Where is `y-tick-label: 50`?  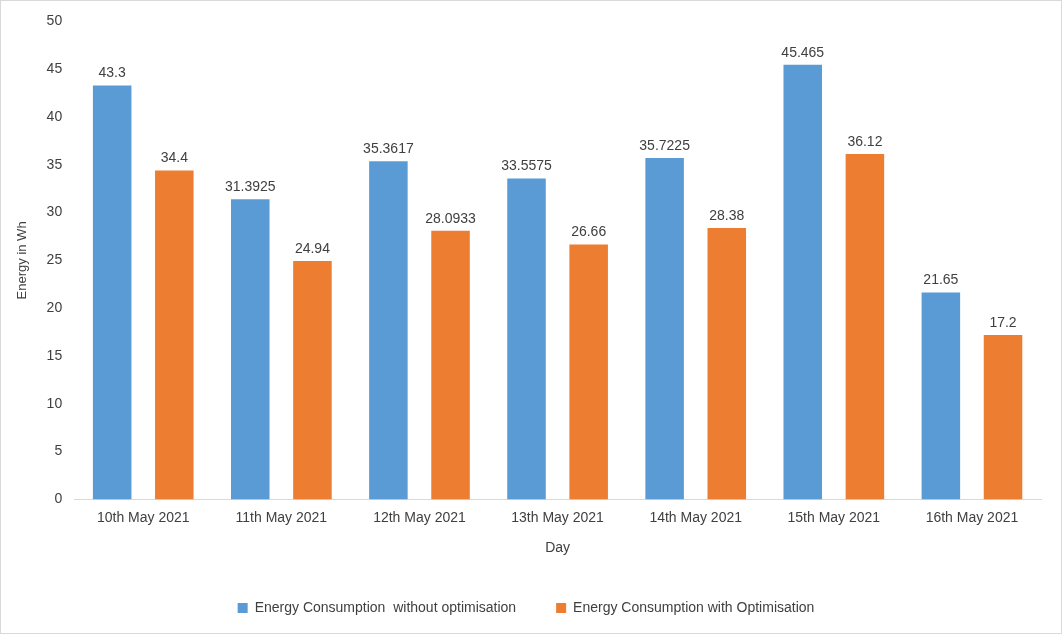
y-tick-label: 50 is located at coordinates (54, 20).